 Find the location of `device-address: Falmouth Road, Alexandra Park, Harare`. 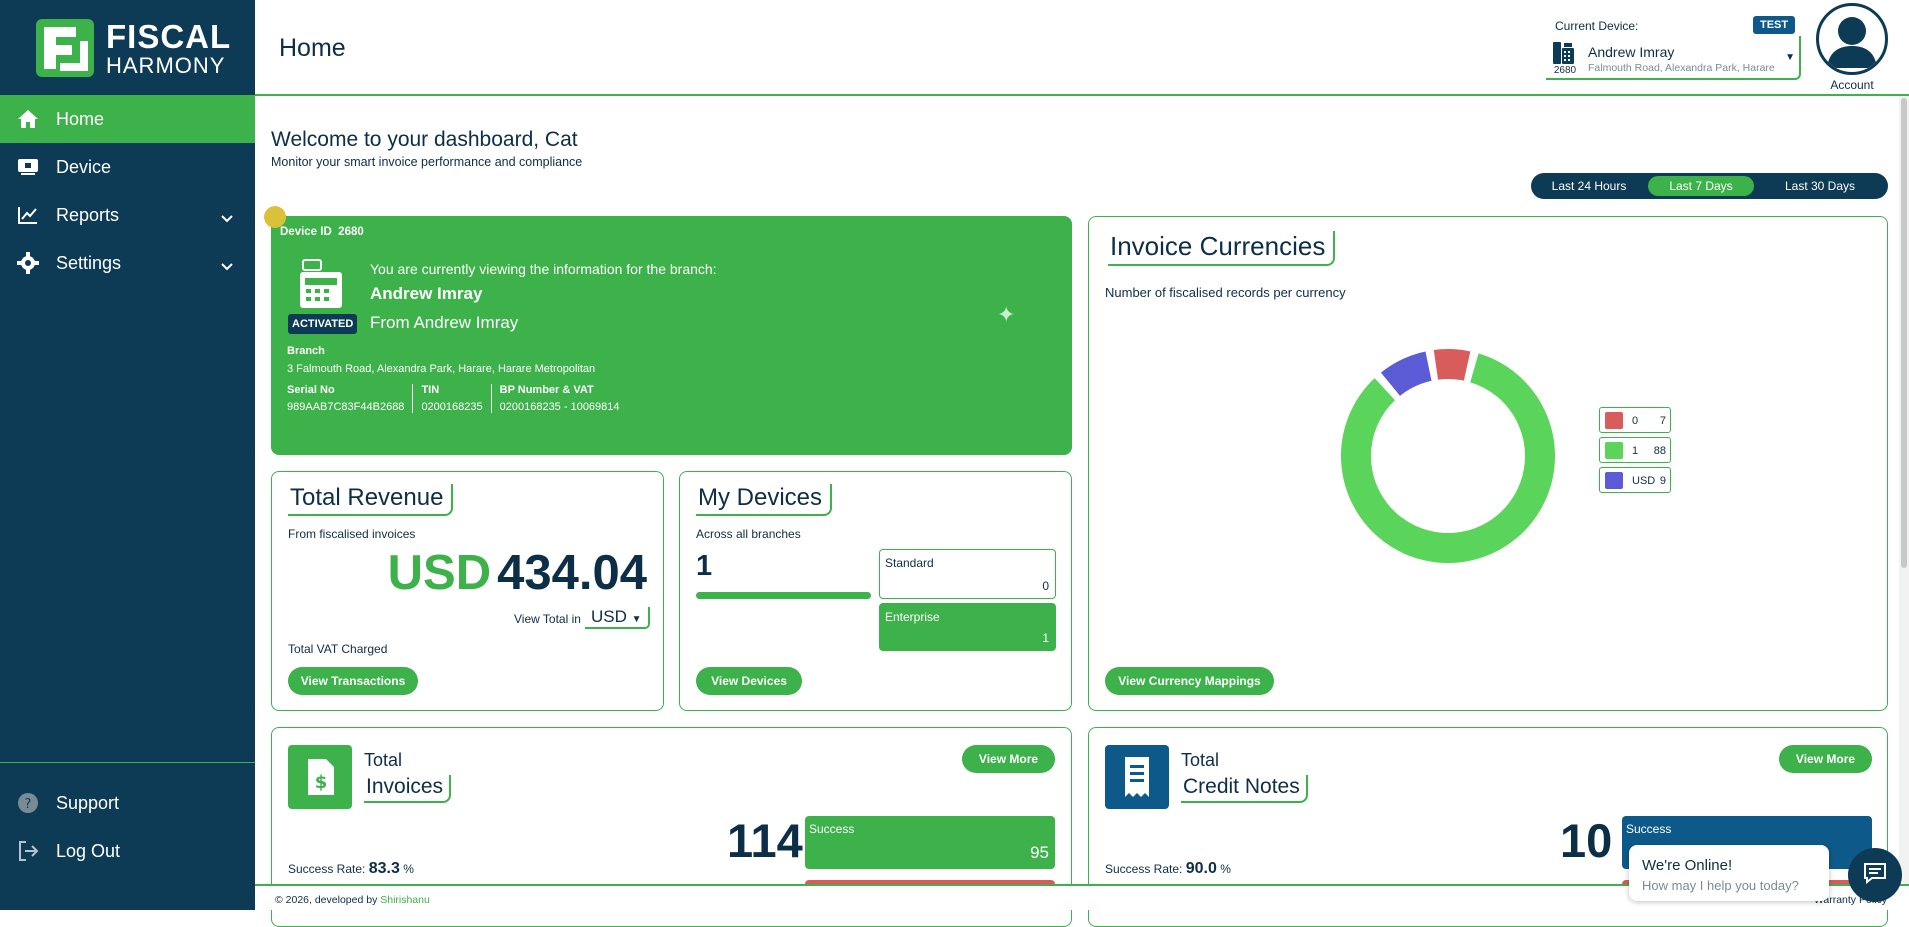

device-address: Falmouth Road, Alexandra Park, Harare is located at coordinates (1681, 68).